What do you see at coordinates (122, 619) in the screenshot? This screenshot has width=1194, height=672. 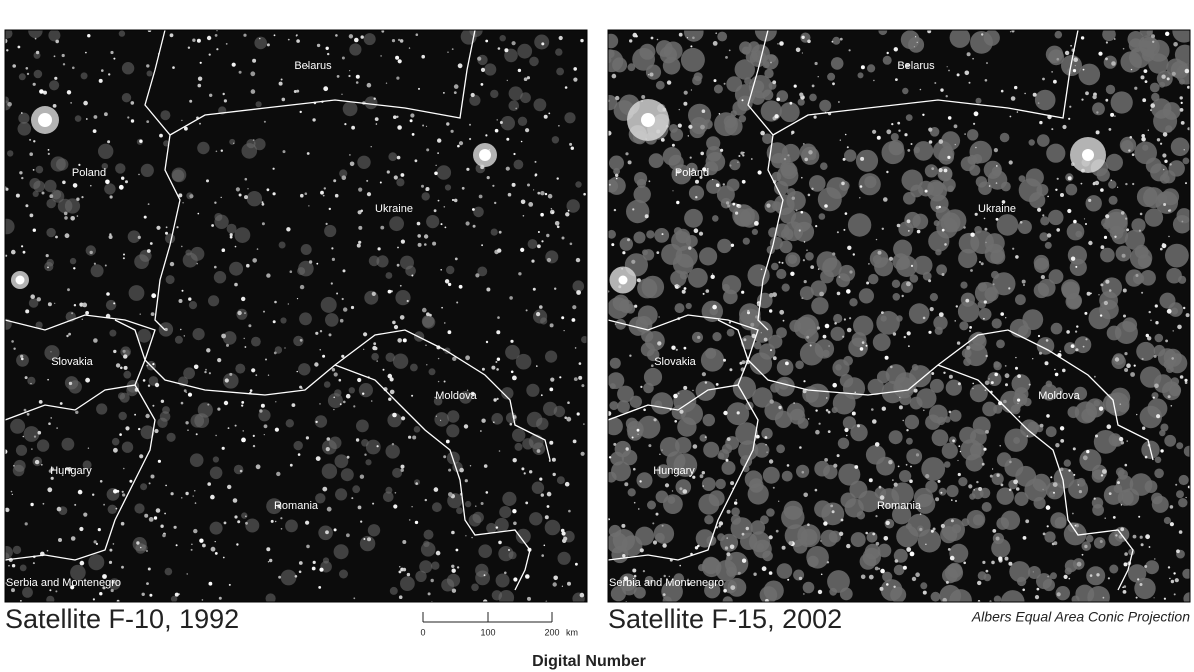 I see `panel-title: Satellite F-10, 1992` at bounding box center [122, 619].